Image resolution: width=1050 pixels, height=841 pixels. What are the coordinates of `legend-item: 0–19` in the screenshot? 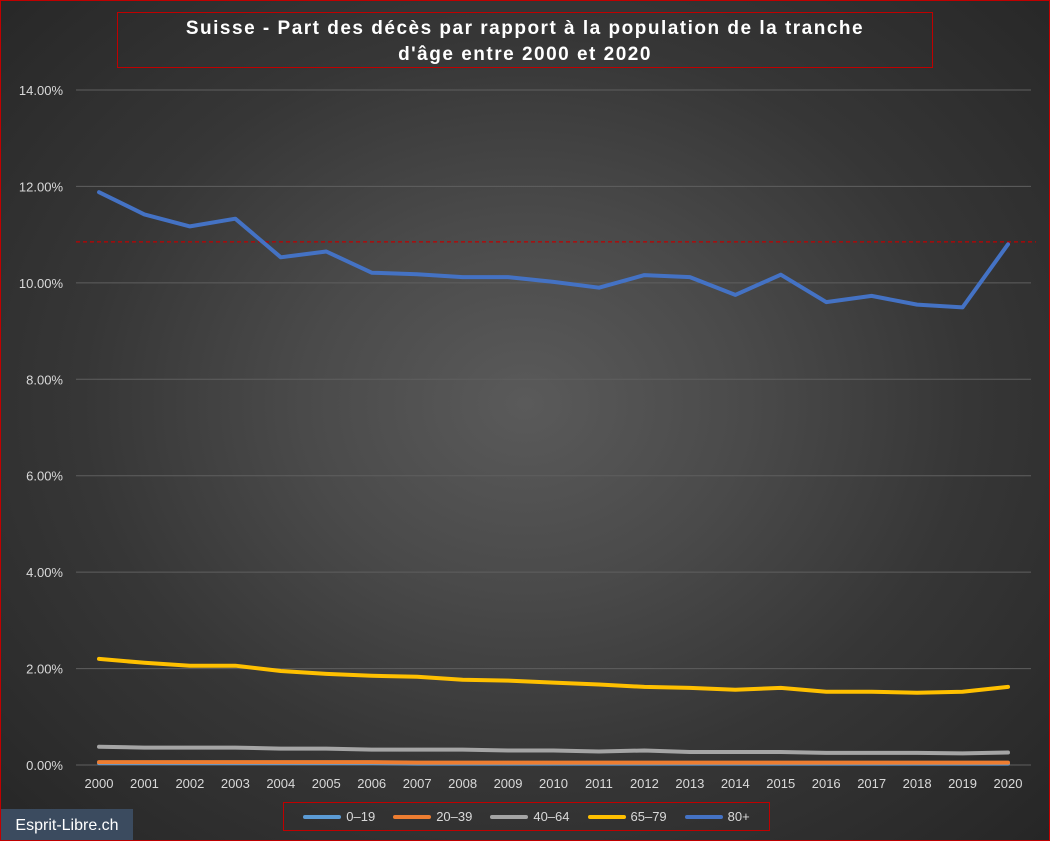 It's located at (339, 816).